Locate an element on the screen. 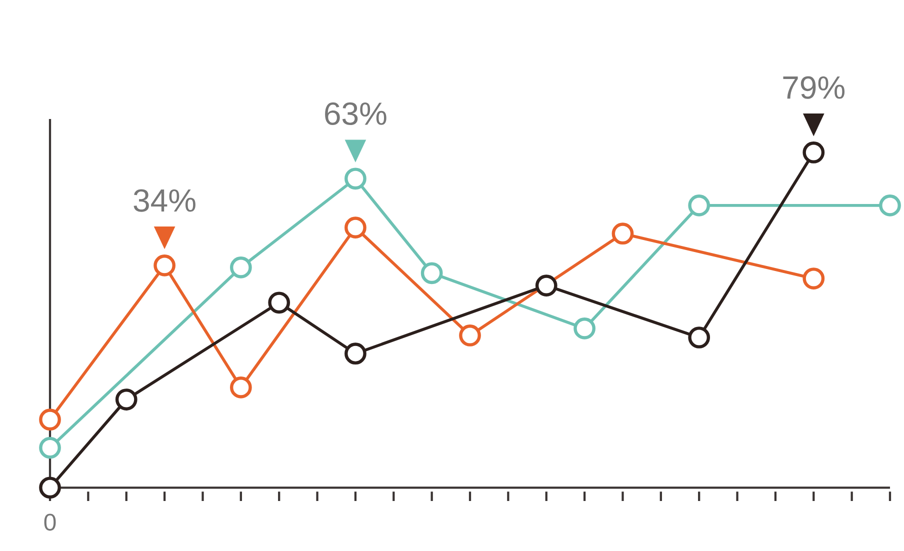 This screenshot has width=904, height=551. annotation: 34% is located at coordinates (165, 200).